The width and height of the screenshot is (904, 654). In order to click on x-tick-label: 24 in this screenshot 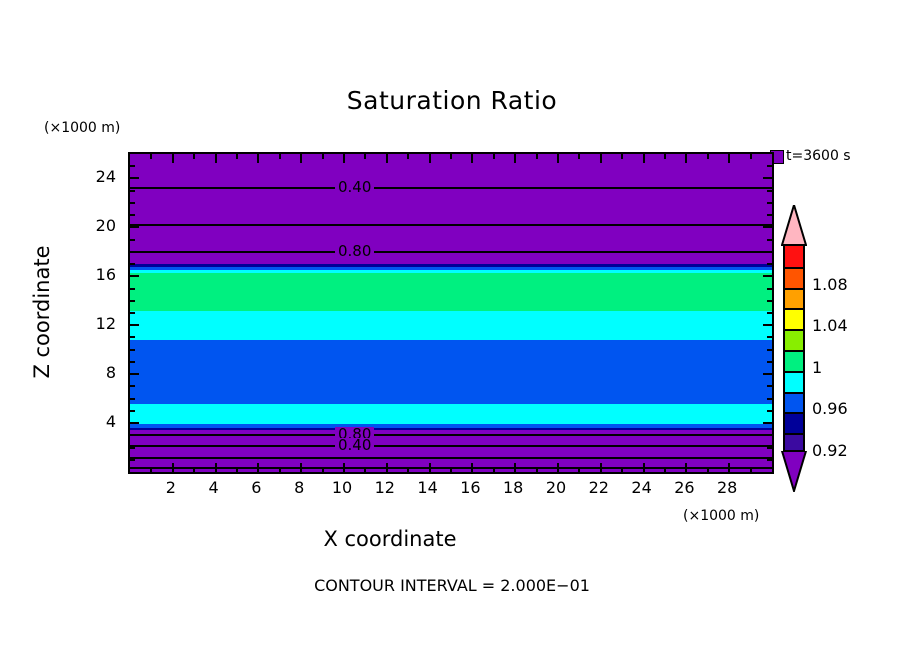, I will do `click(641, 487)`.